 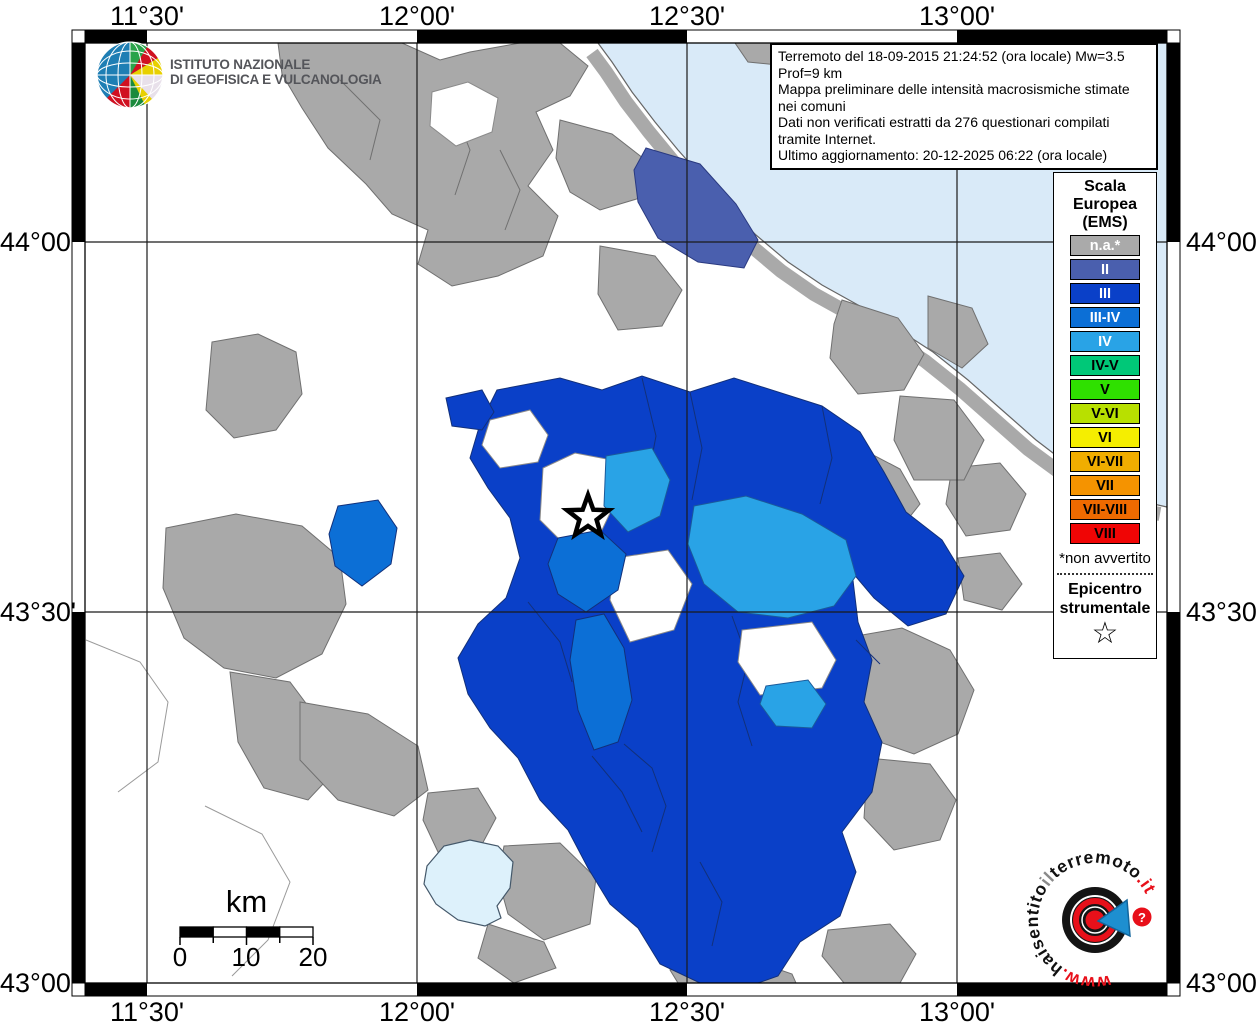 I want to click on legend-footnote: *non avvertito, so click(x=1105, y=558).